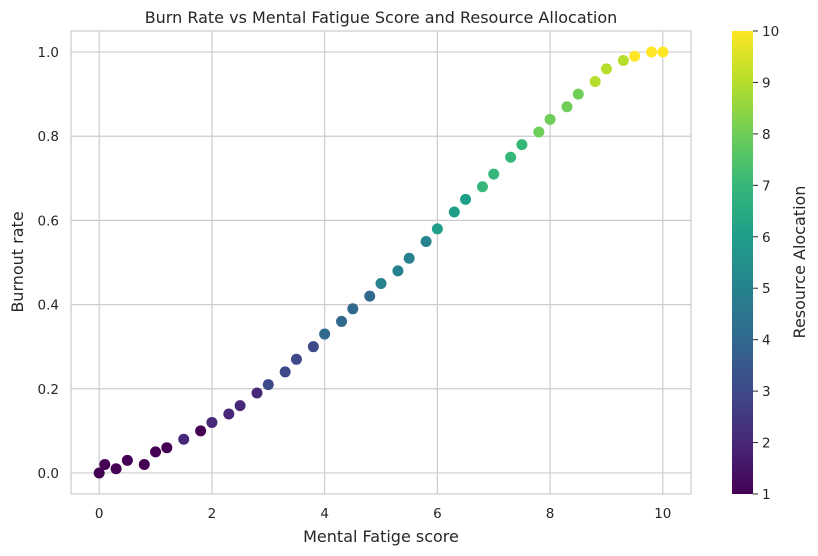 Image resolution: width=818 pixels, height=556 pixels. What do you see at coordinates (550, 514) in the screenshot?
I see `x-tick-label: 8` at bounding box center [550, 514].